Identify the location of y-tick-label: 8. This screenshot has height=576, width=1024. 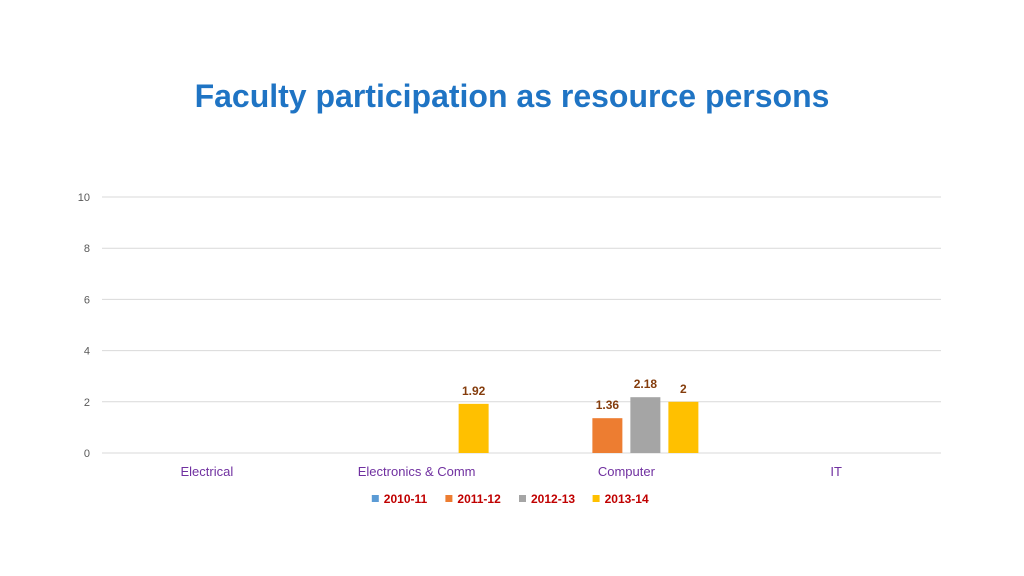
(87, 249).